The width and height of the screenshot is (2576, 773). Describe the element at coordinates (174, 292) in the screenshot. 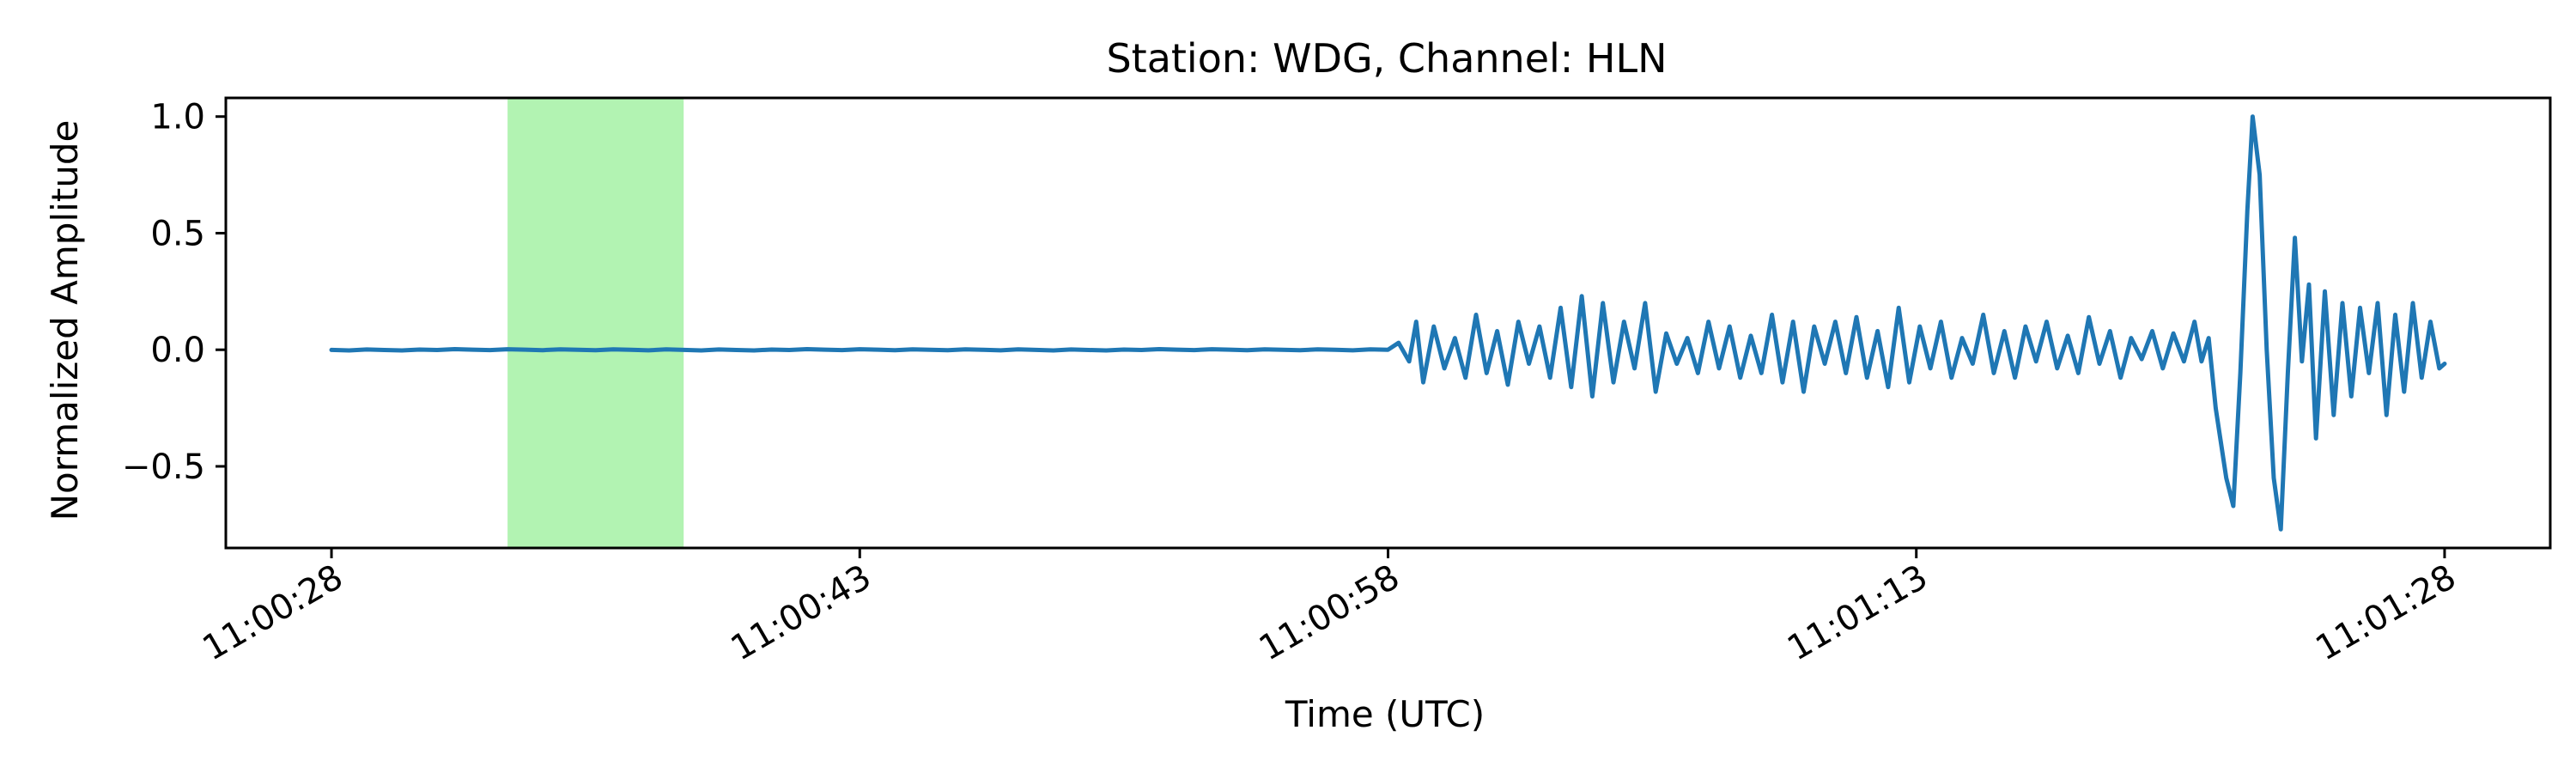

I see `y-axis: 1.0 0.5 0.0 −0.5` at that location.